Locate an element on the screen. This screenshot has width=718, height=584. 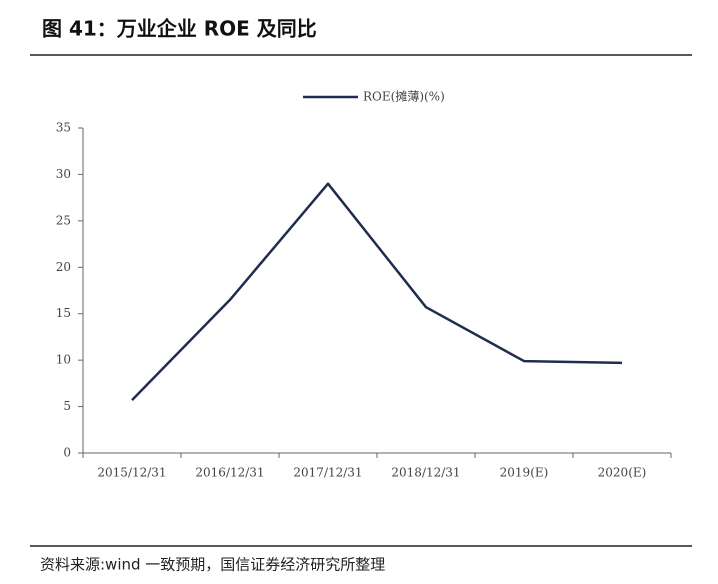
chart-title: 图 41：万业企业 ROE 及同比 is located at coordinates (179, 29).